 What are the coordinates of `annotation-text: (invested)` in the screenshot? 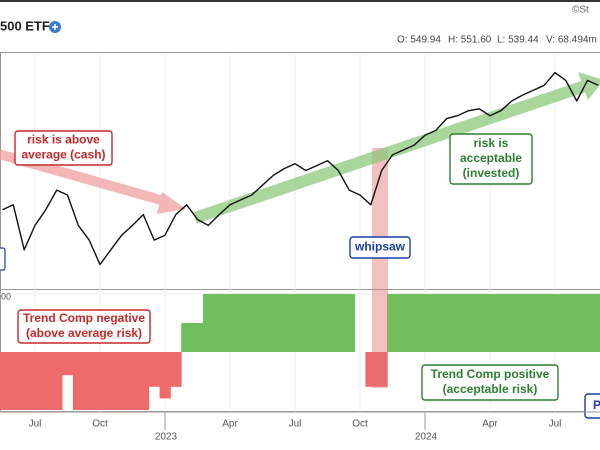 It's located at (491, 173).